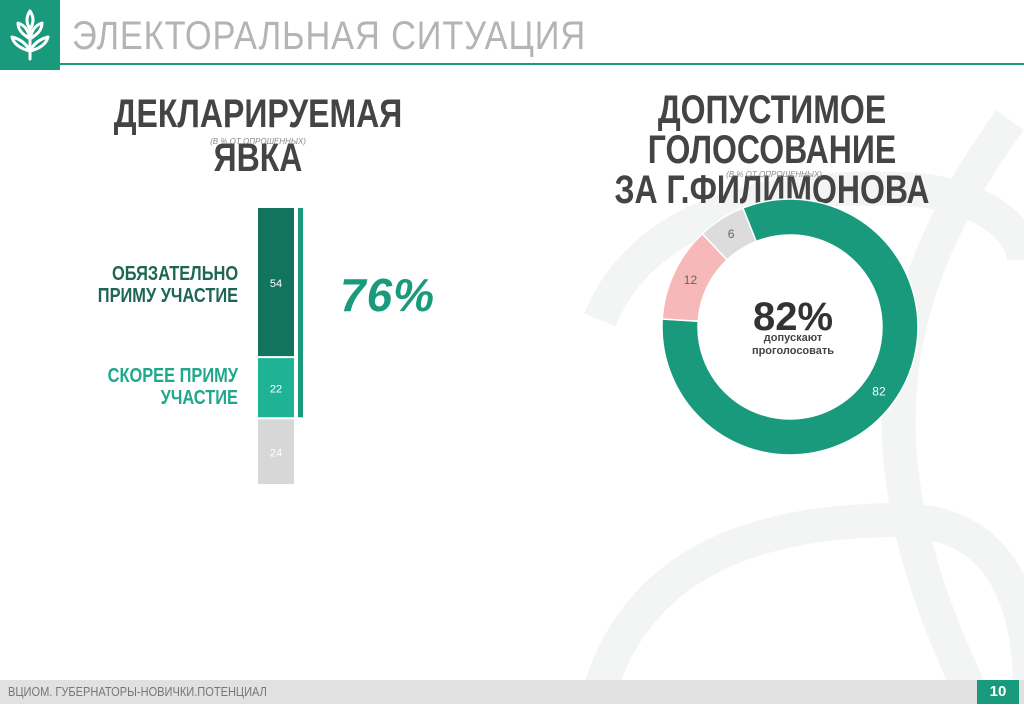 Image resolution: width=1024 pixels, height=709 pixels. What do you see at coordinates (388, 295) in the screenshot?
I see `turnout-total-value: 76%` at bounding box center [388, 295].